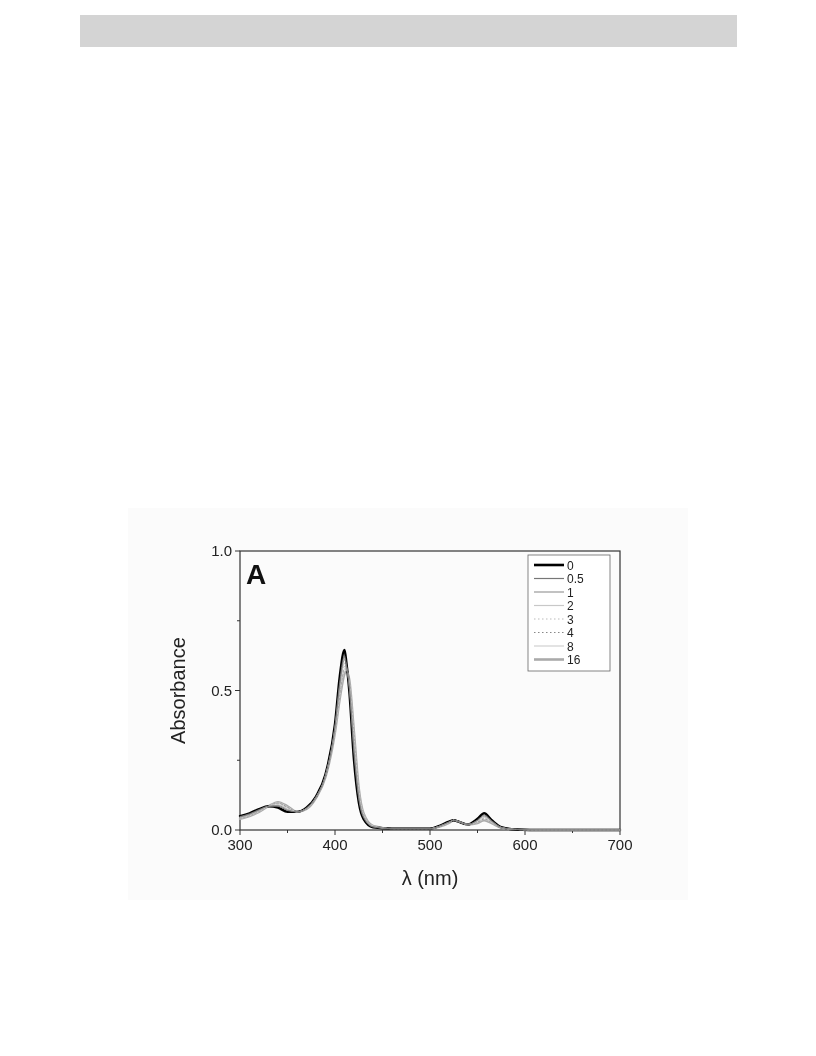 Image resolution: width=816 pixels, height=1056 pixels. I want to click on y-tick-label: 1.0, so click(221, 550).